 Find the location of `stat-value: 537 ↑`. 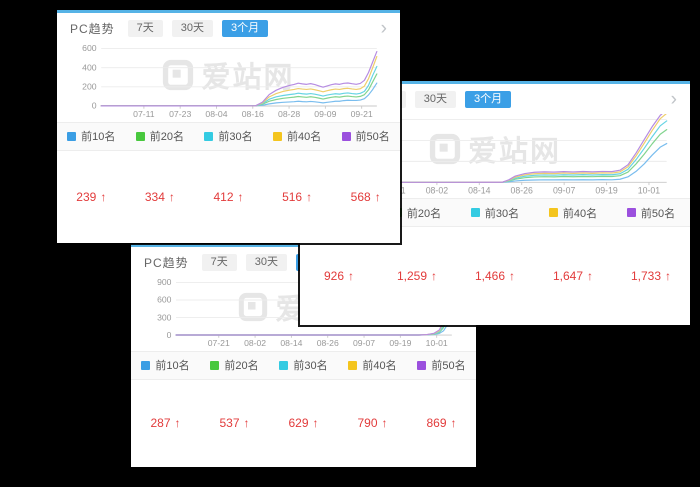

stat-value: 537 ↑ is located at coordinates (234, 423).